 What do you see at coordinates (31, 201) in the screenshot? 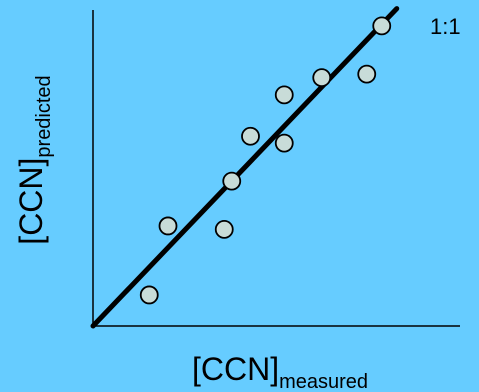
I see `y-axis-label-main: [CCN]` at bounding box center [31, 201].